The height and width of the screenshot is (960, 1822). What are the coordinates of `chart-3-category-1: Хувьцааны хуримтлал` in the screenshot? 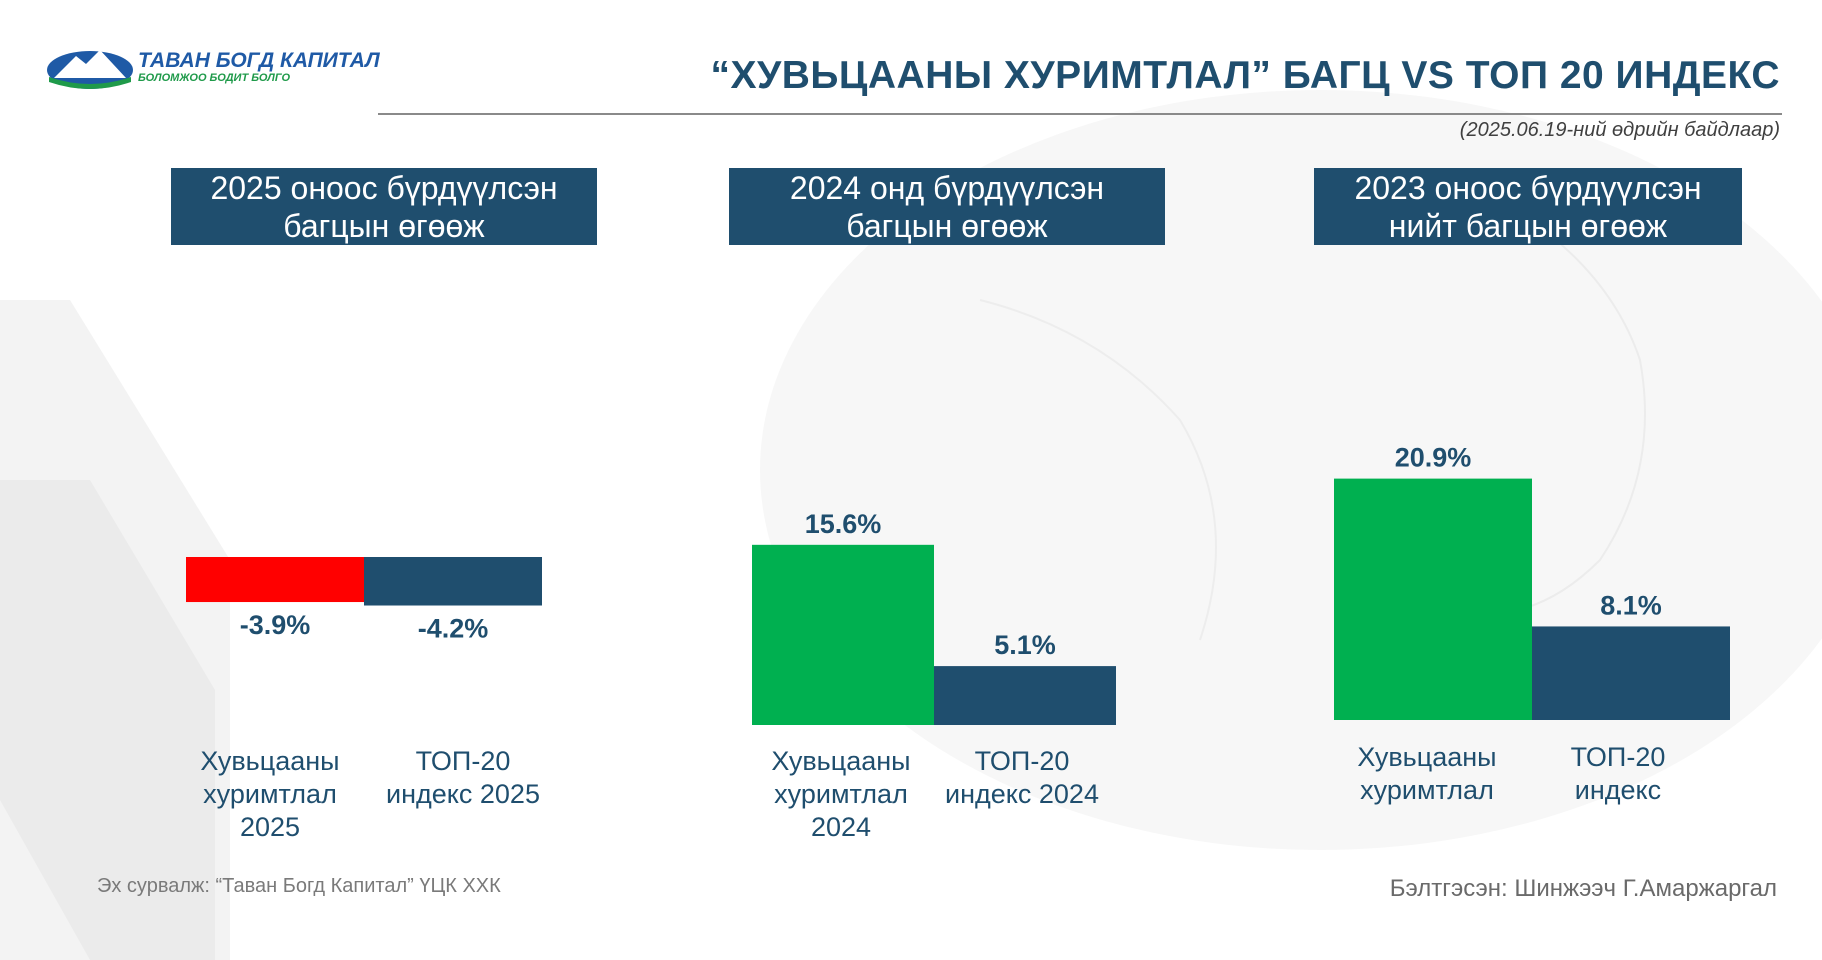 It's located at (1427, 774).